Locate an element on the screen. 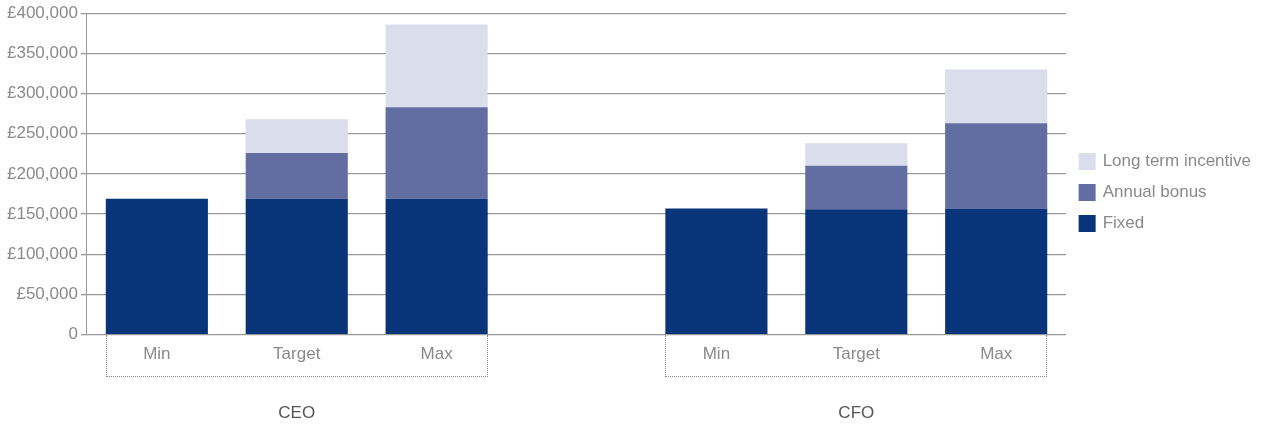  y-tick-label: 0 is located at coordinates (73, 334).